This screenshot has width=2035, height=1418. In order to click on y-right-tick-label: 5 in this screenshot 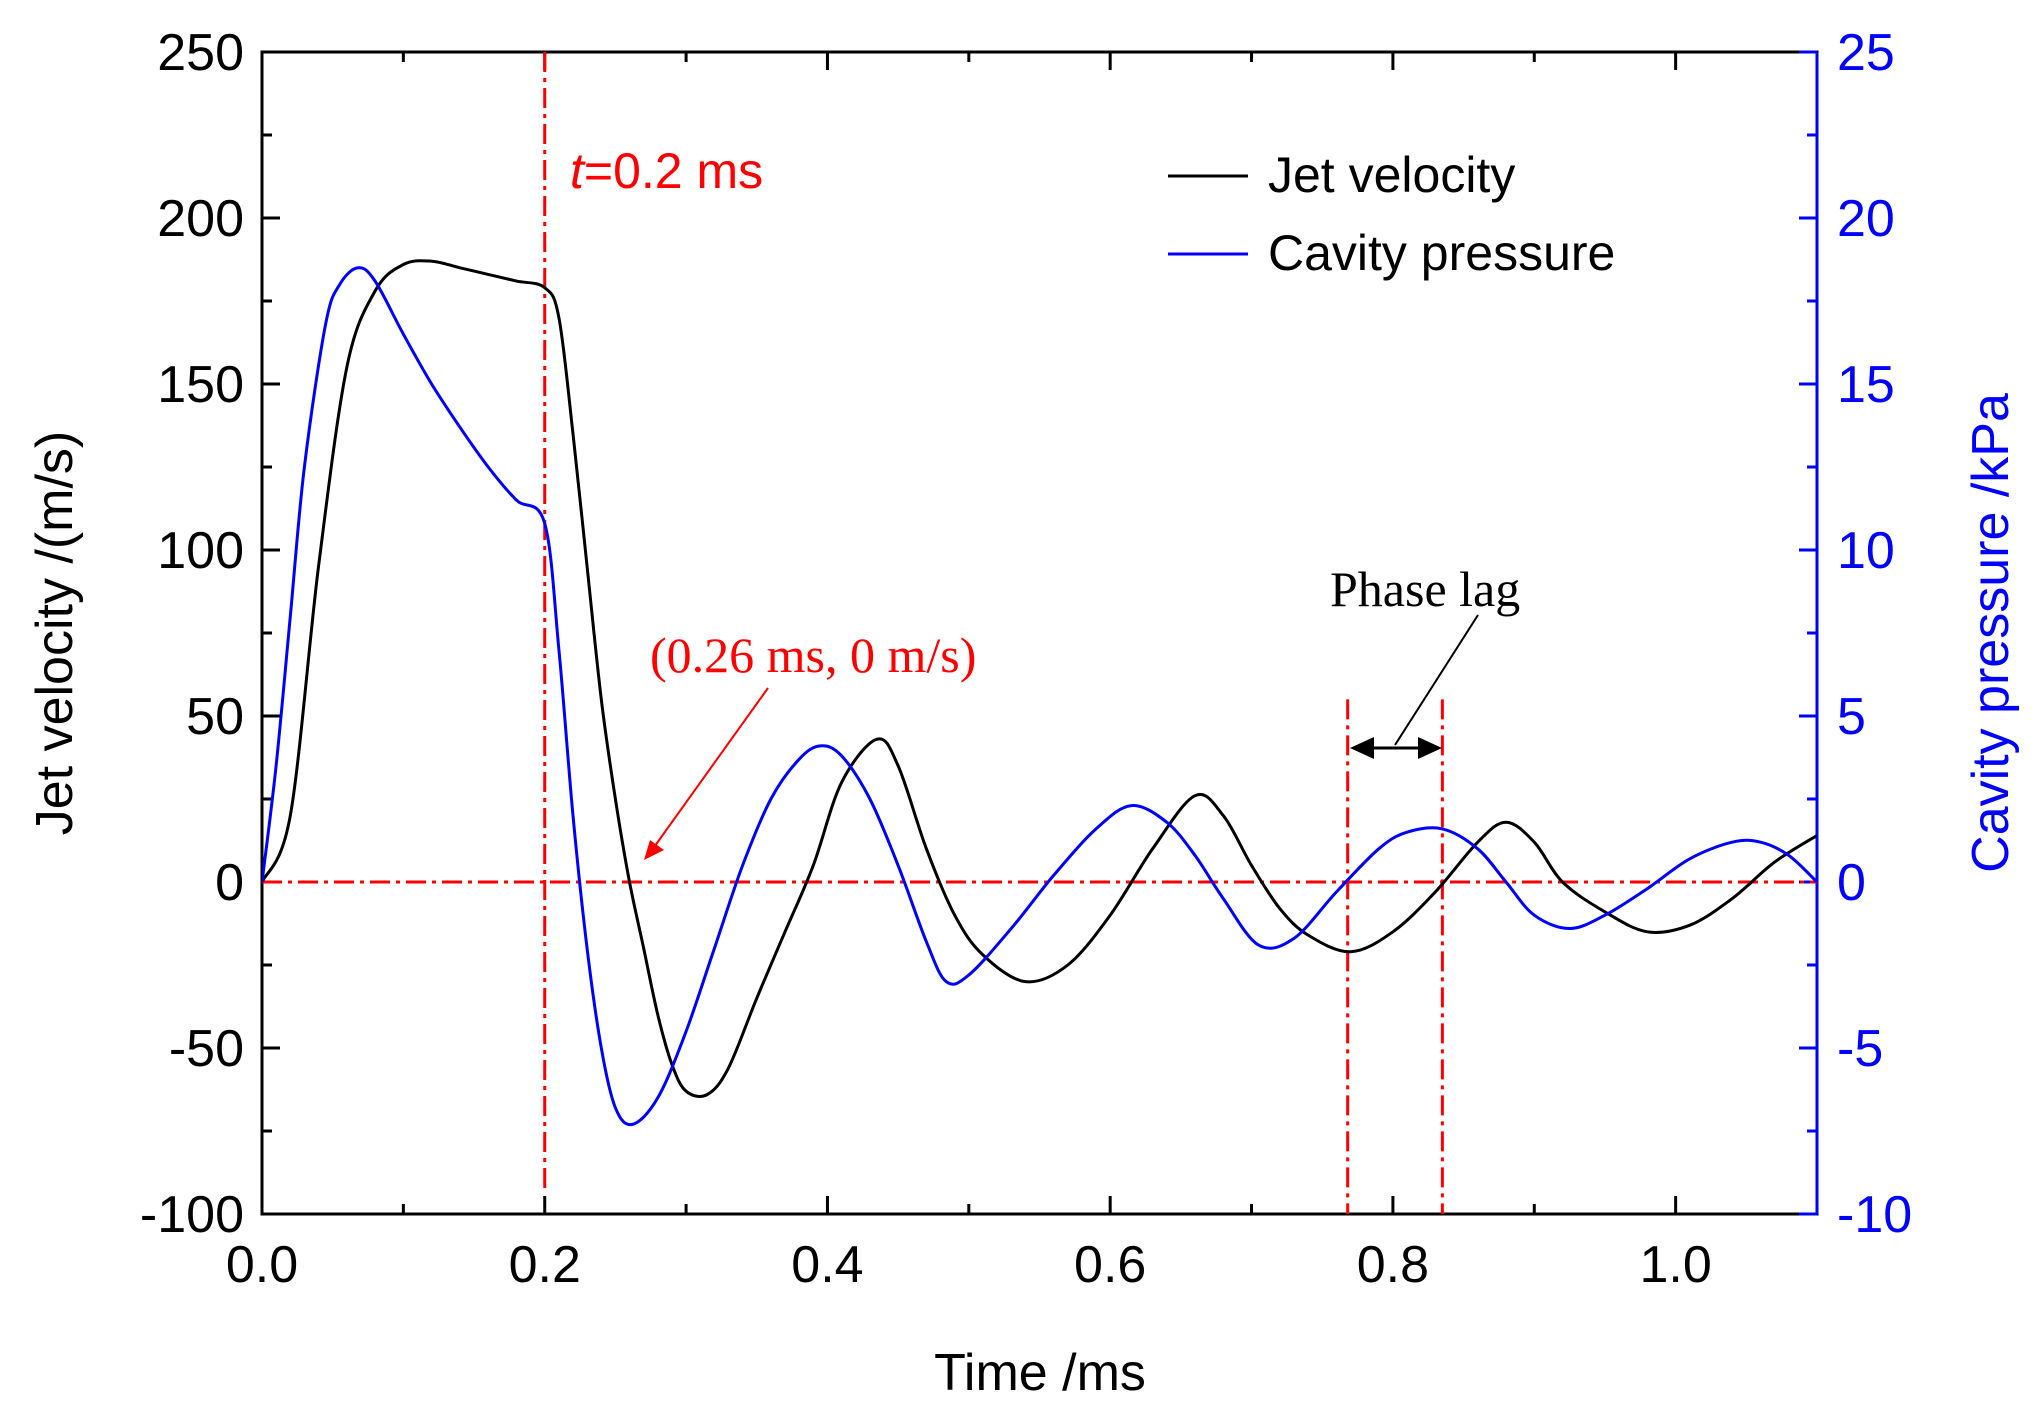, I will do `click(1851, 717)`.